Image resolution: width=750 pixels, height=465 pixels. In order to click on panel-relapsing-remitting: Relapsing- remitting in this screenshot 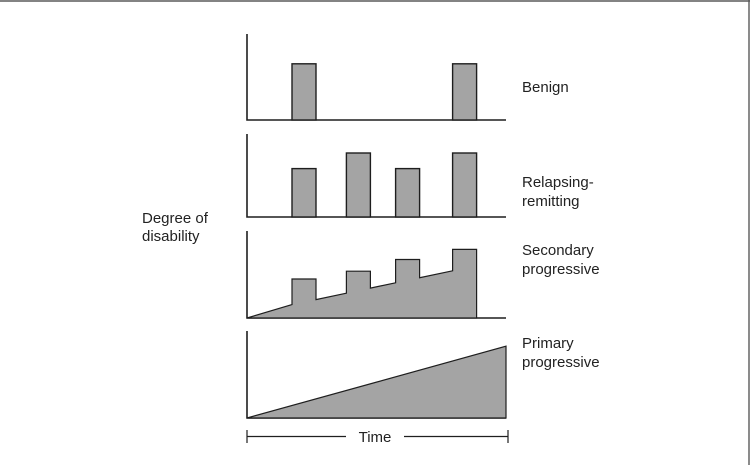, I will do `click(422, 176)`.